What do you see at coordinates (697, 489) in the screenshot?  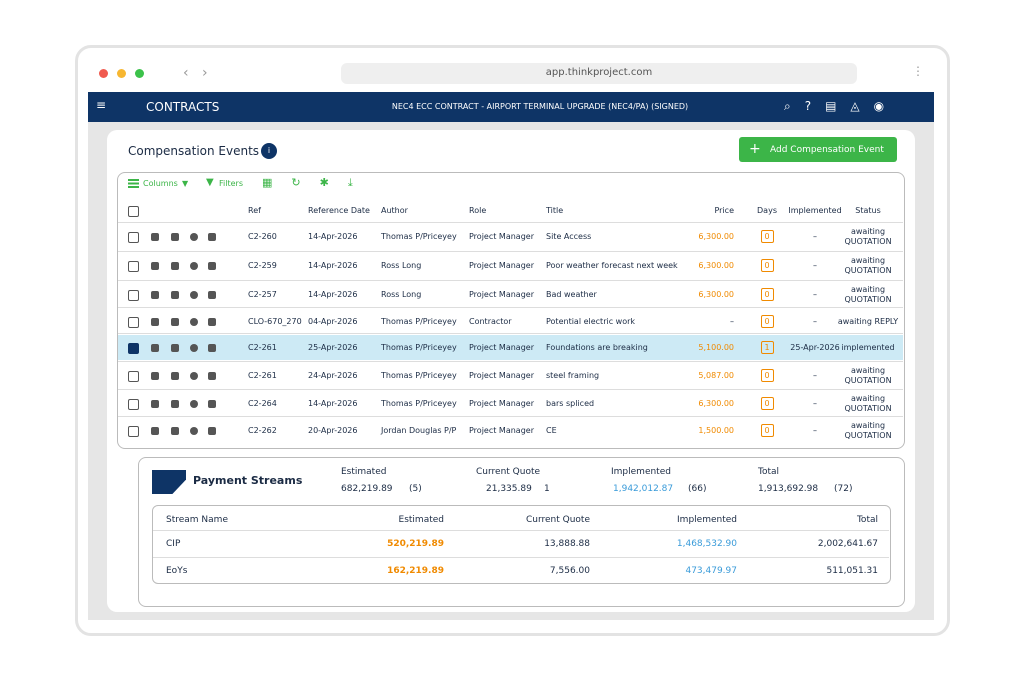 I see `summary-count: (66)` at bounding box center [697, 489].